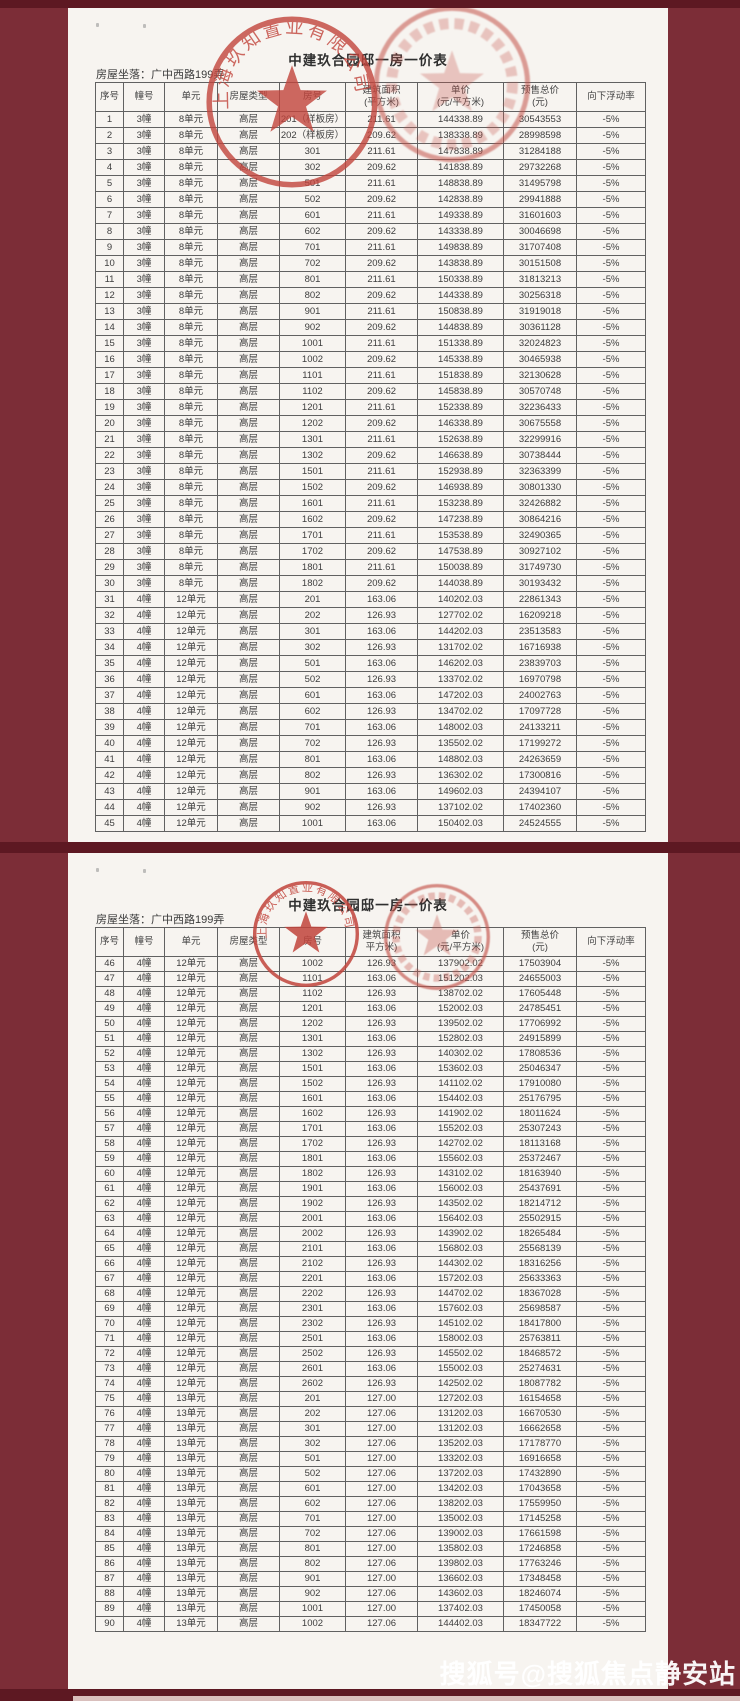 Image resolution: width=740 pixels, height=1701 pixels. What do you see at coordinates (370, 1023) in the screenshot?
I see `table-row: 50 4幢 12单元 高层 1202 126.93 139502.02 17706992 -5%` at bounding box center [370, 1023].